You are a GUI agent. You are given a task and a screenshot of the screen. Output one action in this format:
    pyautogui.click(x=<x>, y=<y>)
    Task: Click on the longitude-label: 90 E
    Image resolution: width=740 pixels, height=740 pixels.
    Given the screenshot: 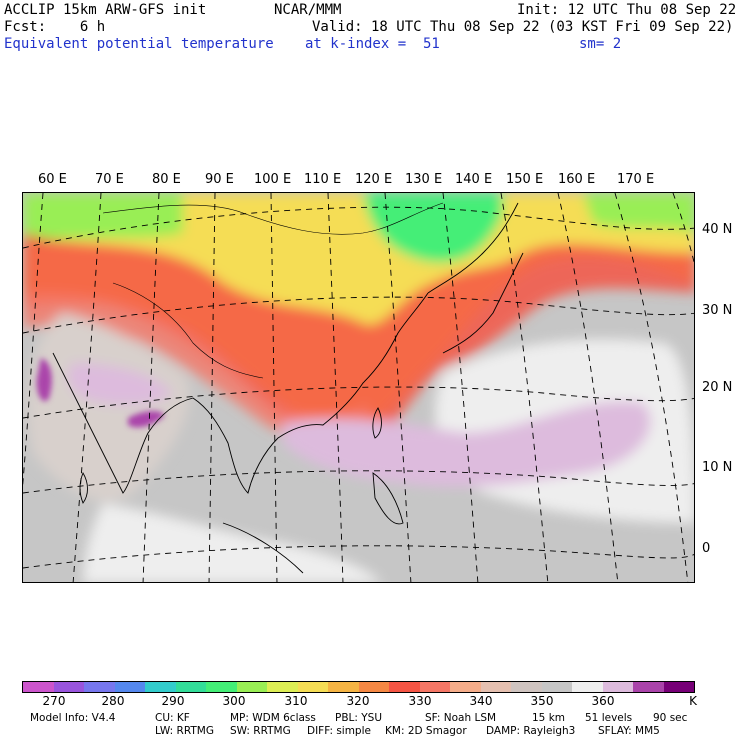 What is the action you would take?
    pyautogui.click(x=219, y=179)
    